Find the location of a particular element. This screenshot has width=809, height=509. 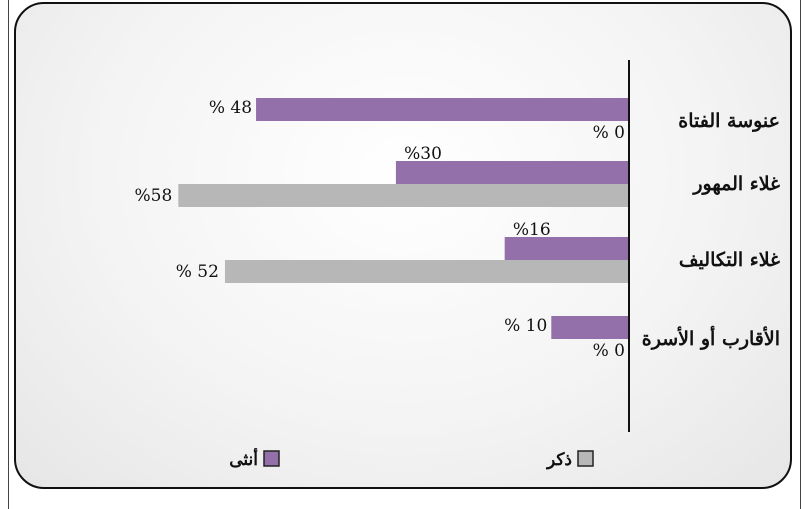

page-border-right is located at coordinates (800, 254).